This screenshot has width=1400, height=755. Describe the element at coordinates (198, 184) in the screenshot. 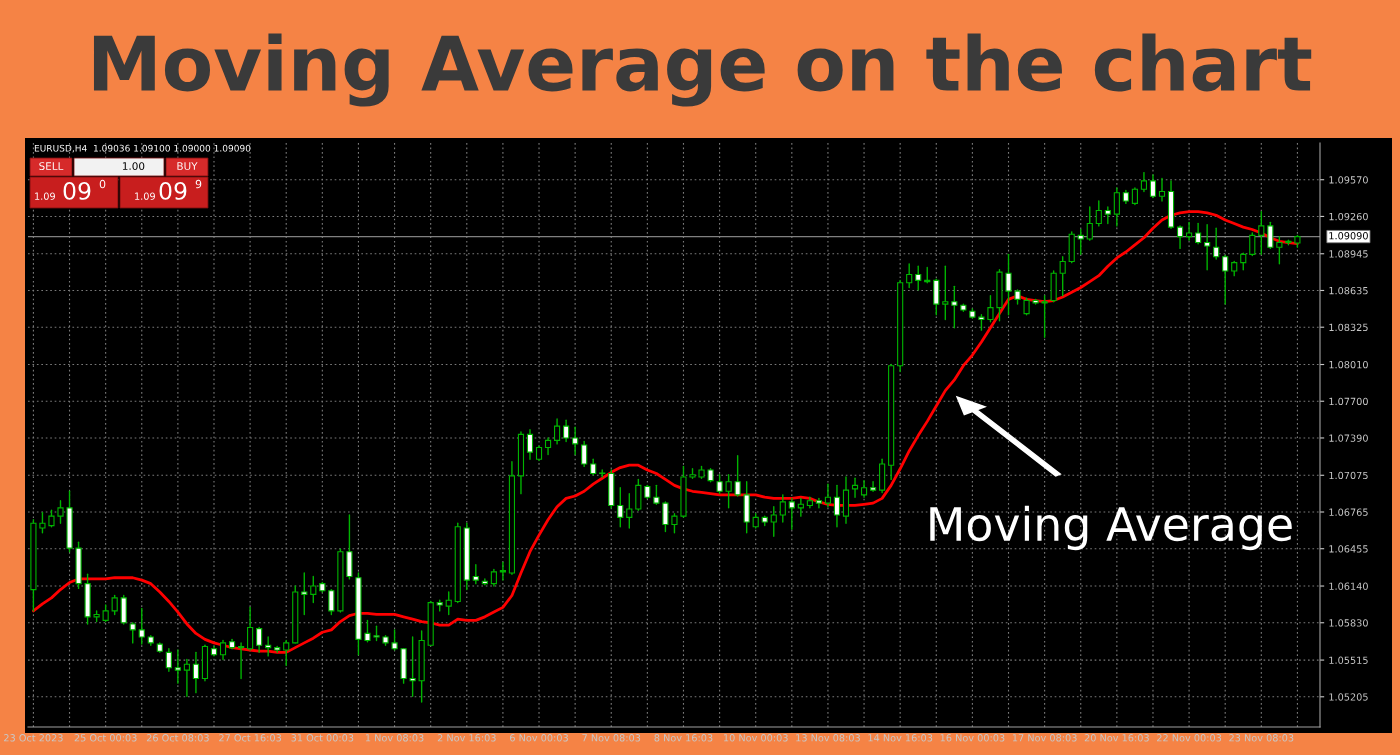

I see `annotation: 9` at that location.